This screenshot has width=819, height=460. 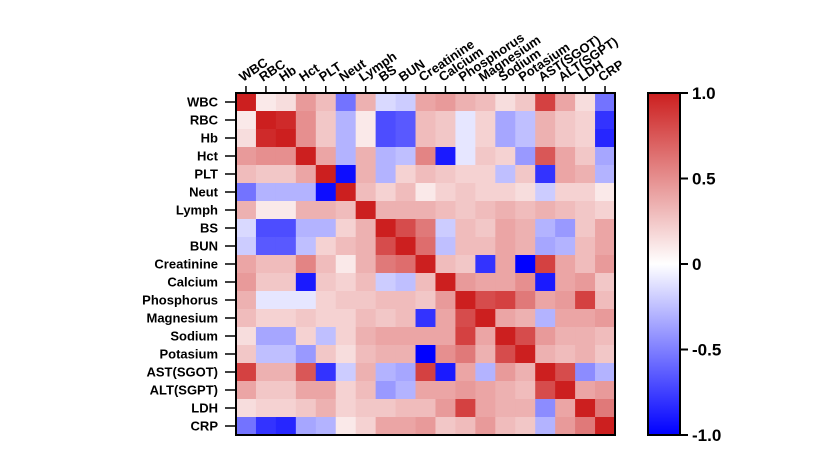 I want to click on colorbar-tick-label: 1.0, so click(x=704, y=93).